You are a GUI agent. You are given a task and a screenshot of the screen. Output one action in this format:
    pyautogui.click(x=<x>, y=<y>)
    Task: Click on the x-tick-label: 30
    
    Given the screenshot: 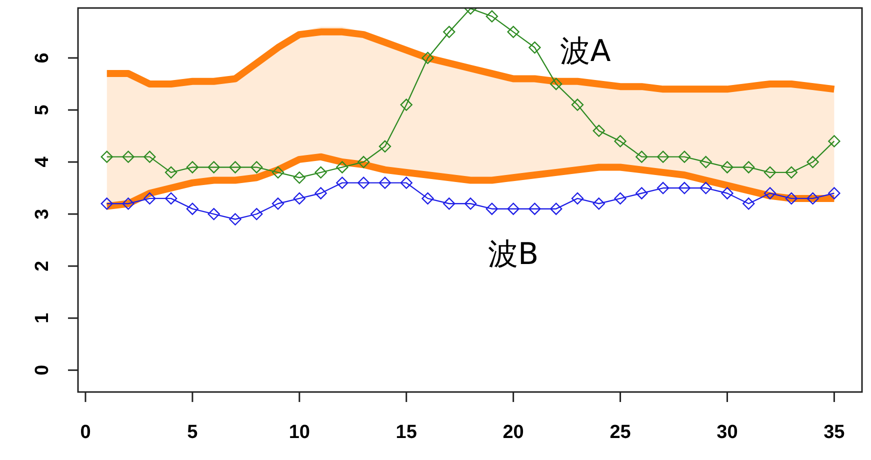 What is the action you would take?
    pyautogui.click(x=727, y=432)
    